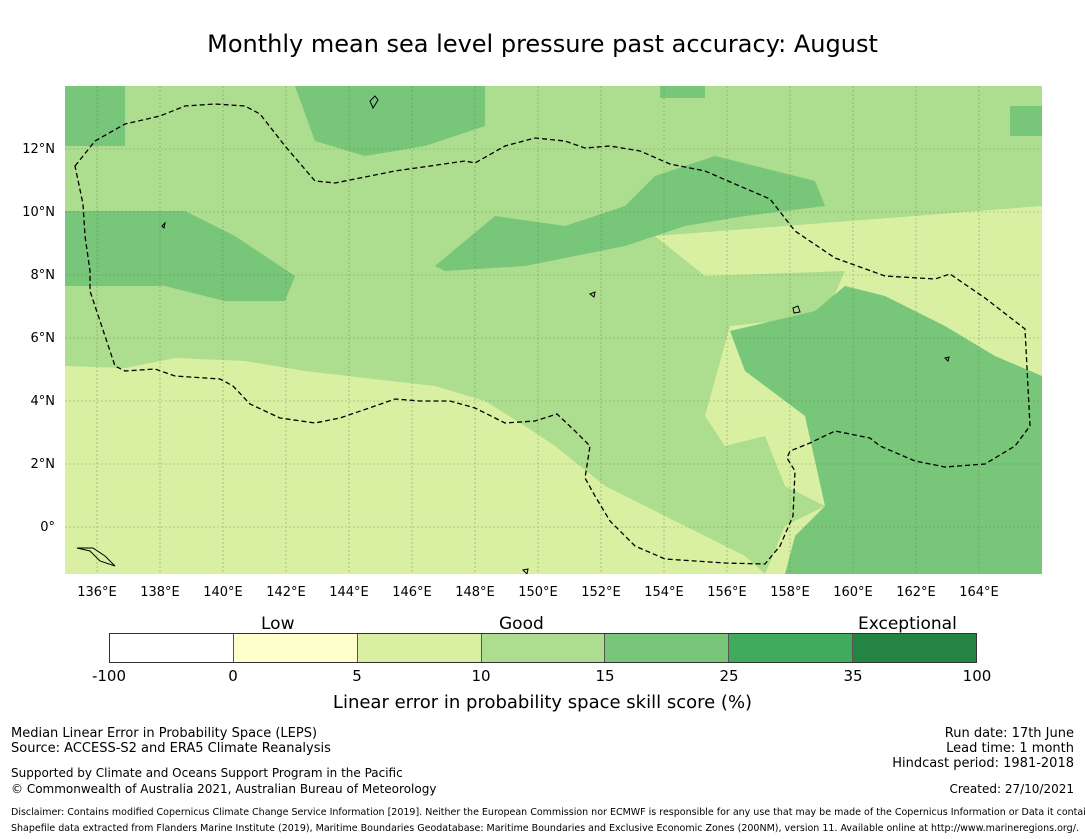  What do you see at coordinates (727, 592) in the screenshot?
I see `lon-label: 156°E` at bounding box center [727, 592].